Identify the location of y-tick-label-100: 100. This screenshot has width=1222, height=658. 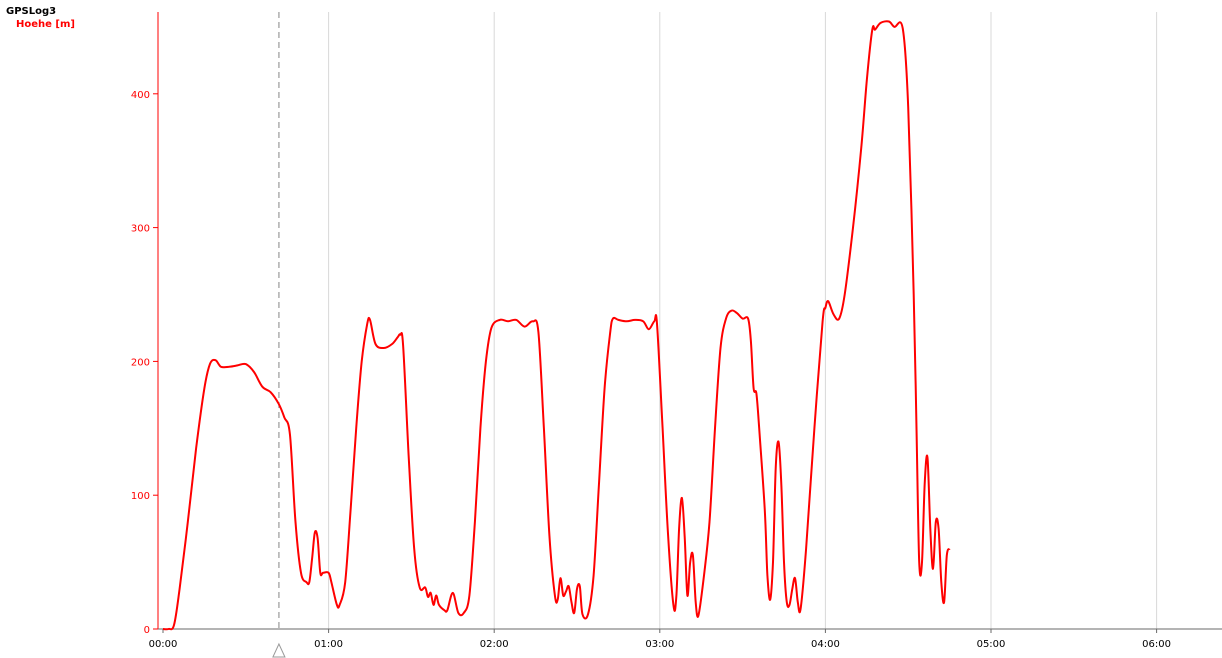
(140, 496).